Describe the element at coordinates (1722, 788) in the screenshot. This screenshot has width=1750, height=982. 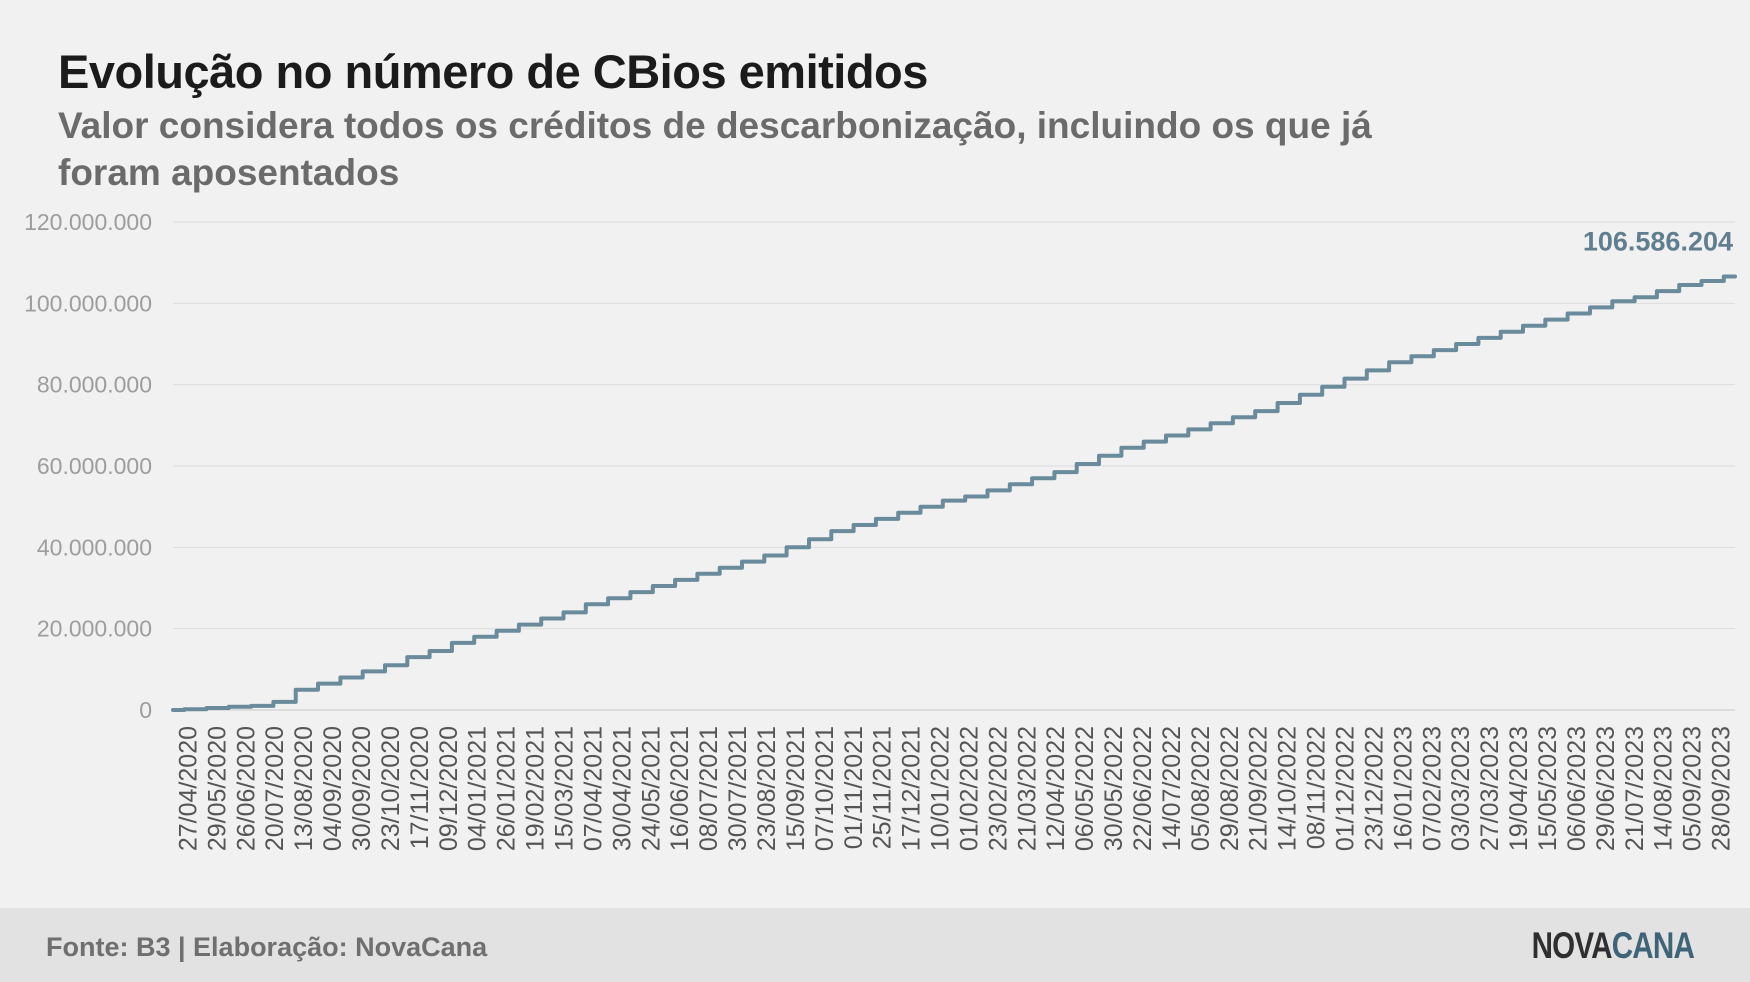
I see `x-tick-label: 28/09/2023` at that location.